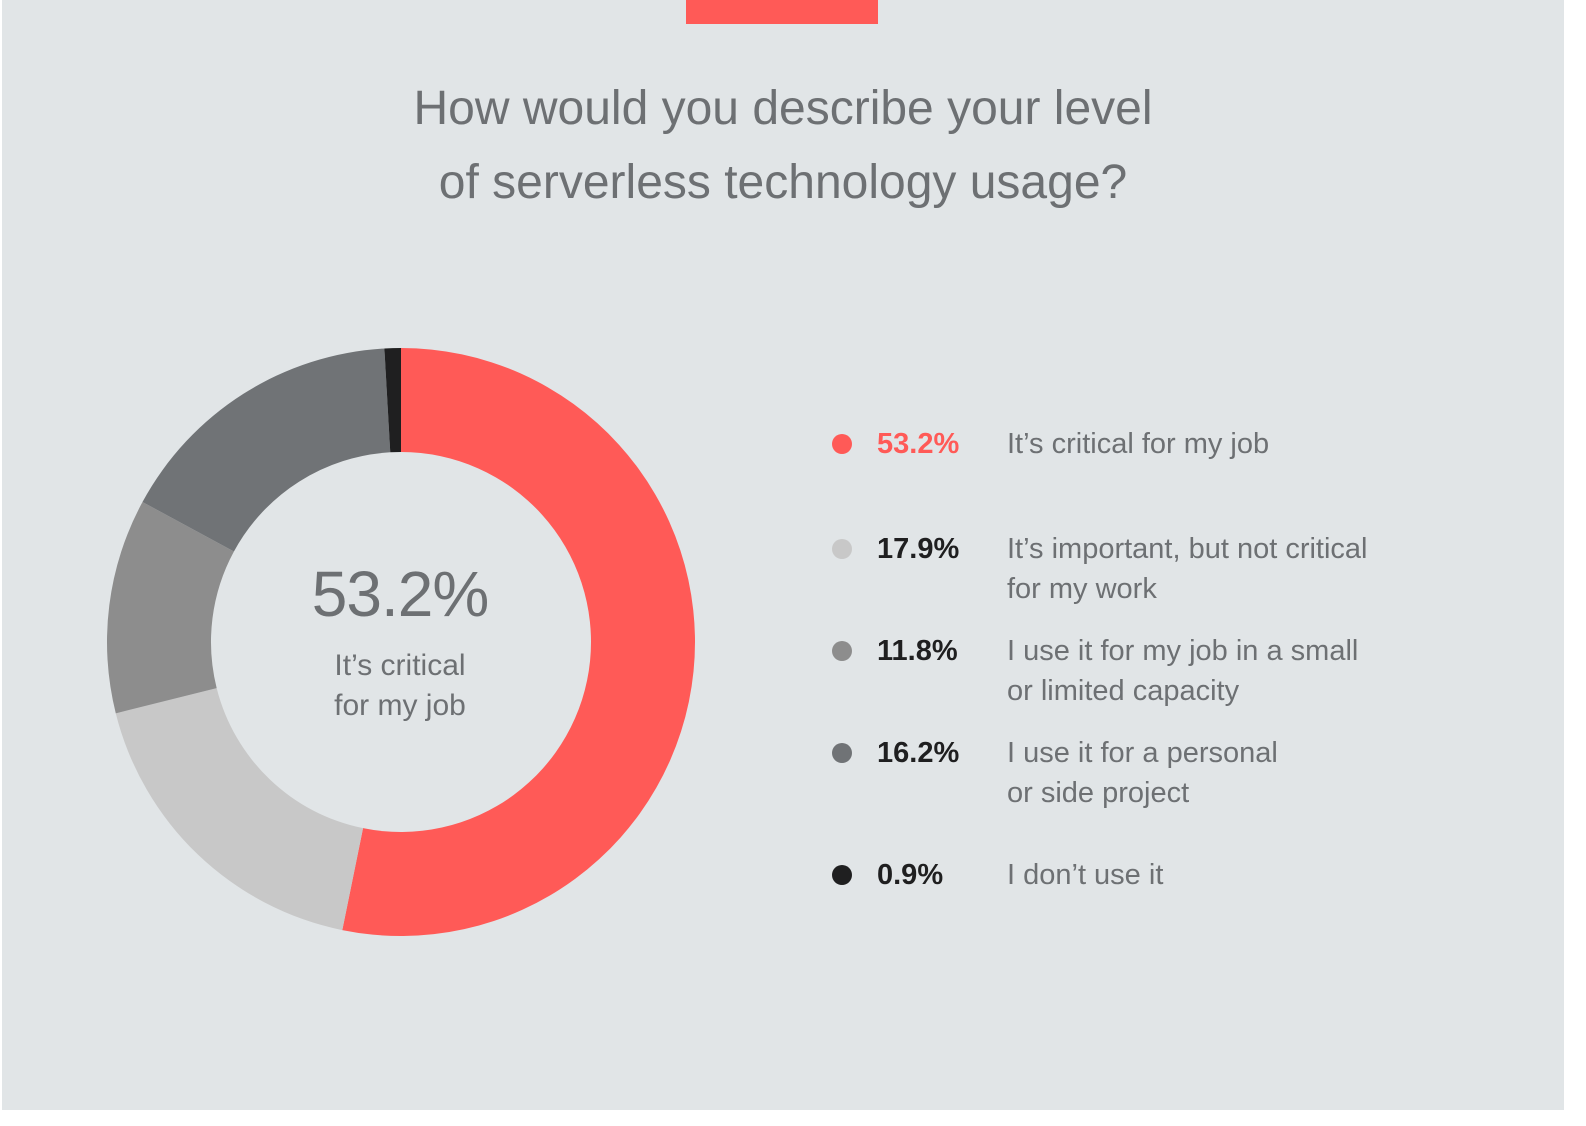 The width and height of the screenshot is (1586, 1126). I want to click on legend-label-line: I use it for a personal, so click(1142, 753).